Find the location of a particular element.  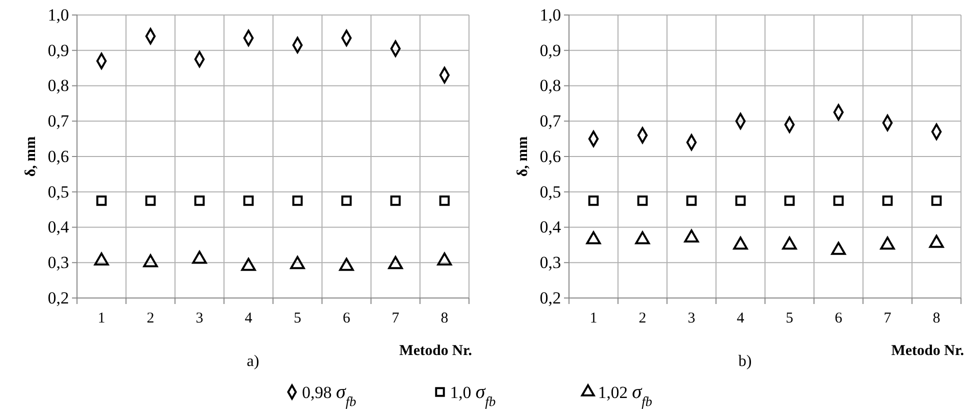

legend-label: 0,98 σ$_{fb}$ is located at coordinates (329, 395).